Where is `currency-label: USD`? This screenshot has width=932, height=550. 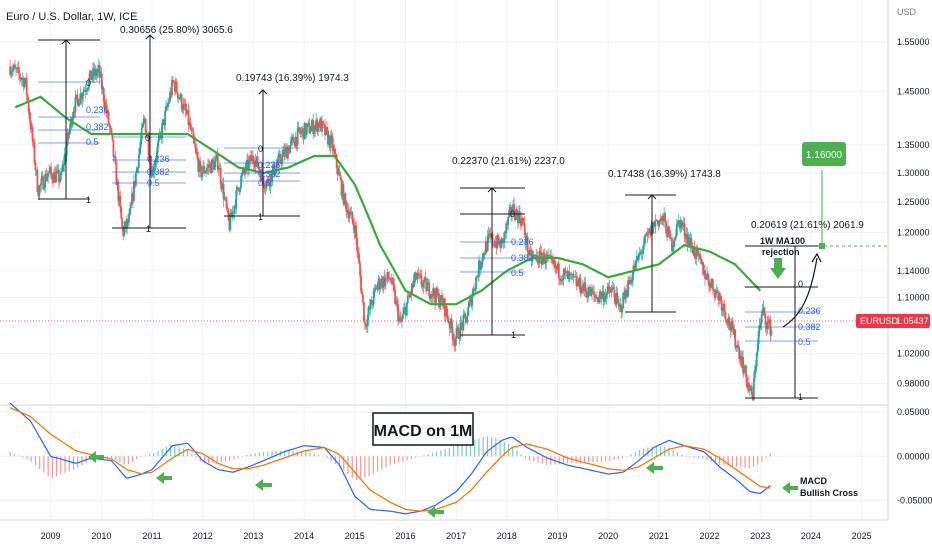 currency-label: USD is located at coordinates (907, 12).